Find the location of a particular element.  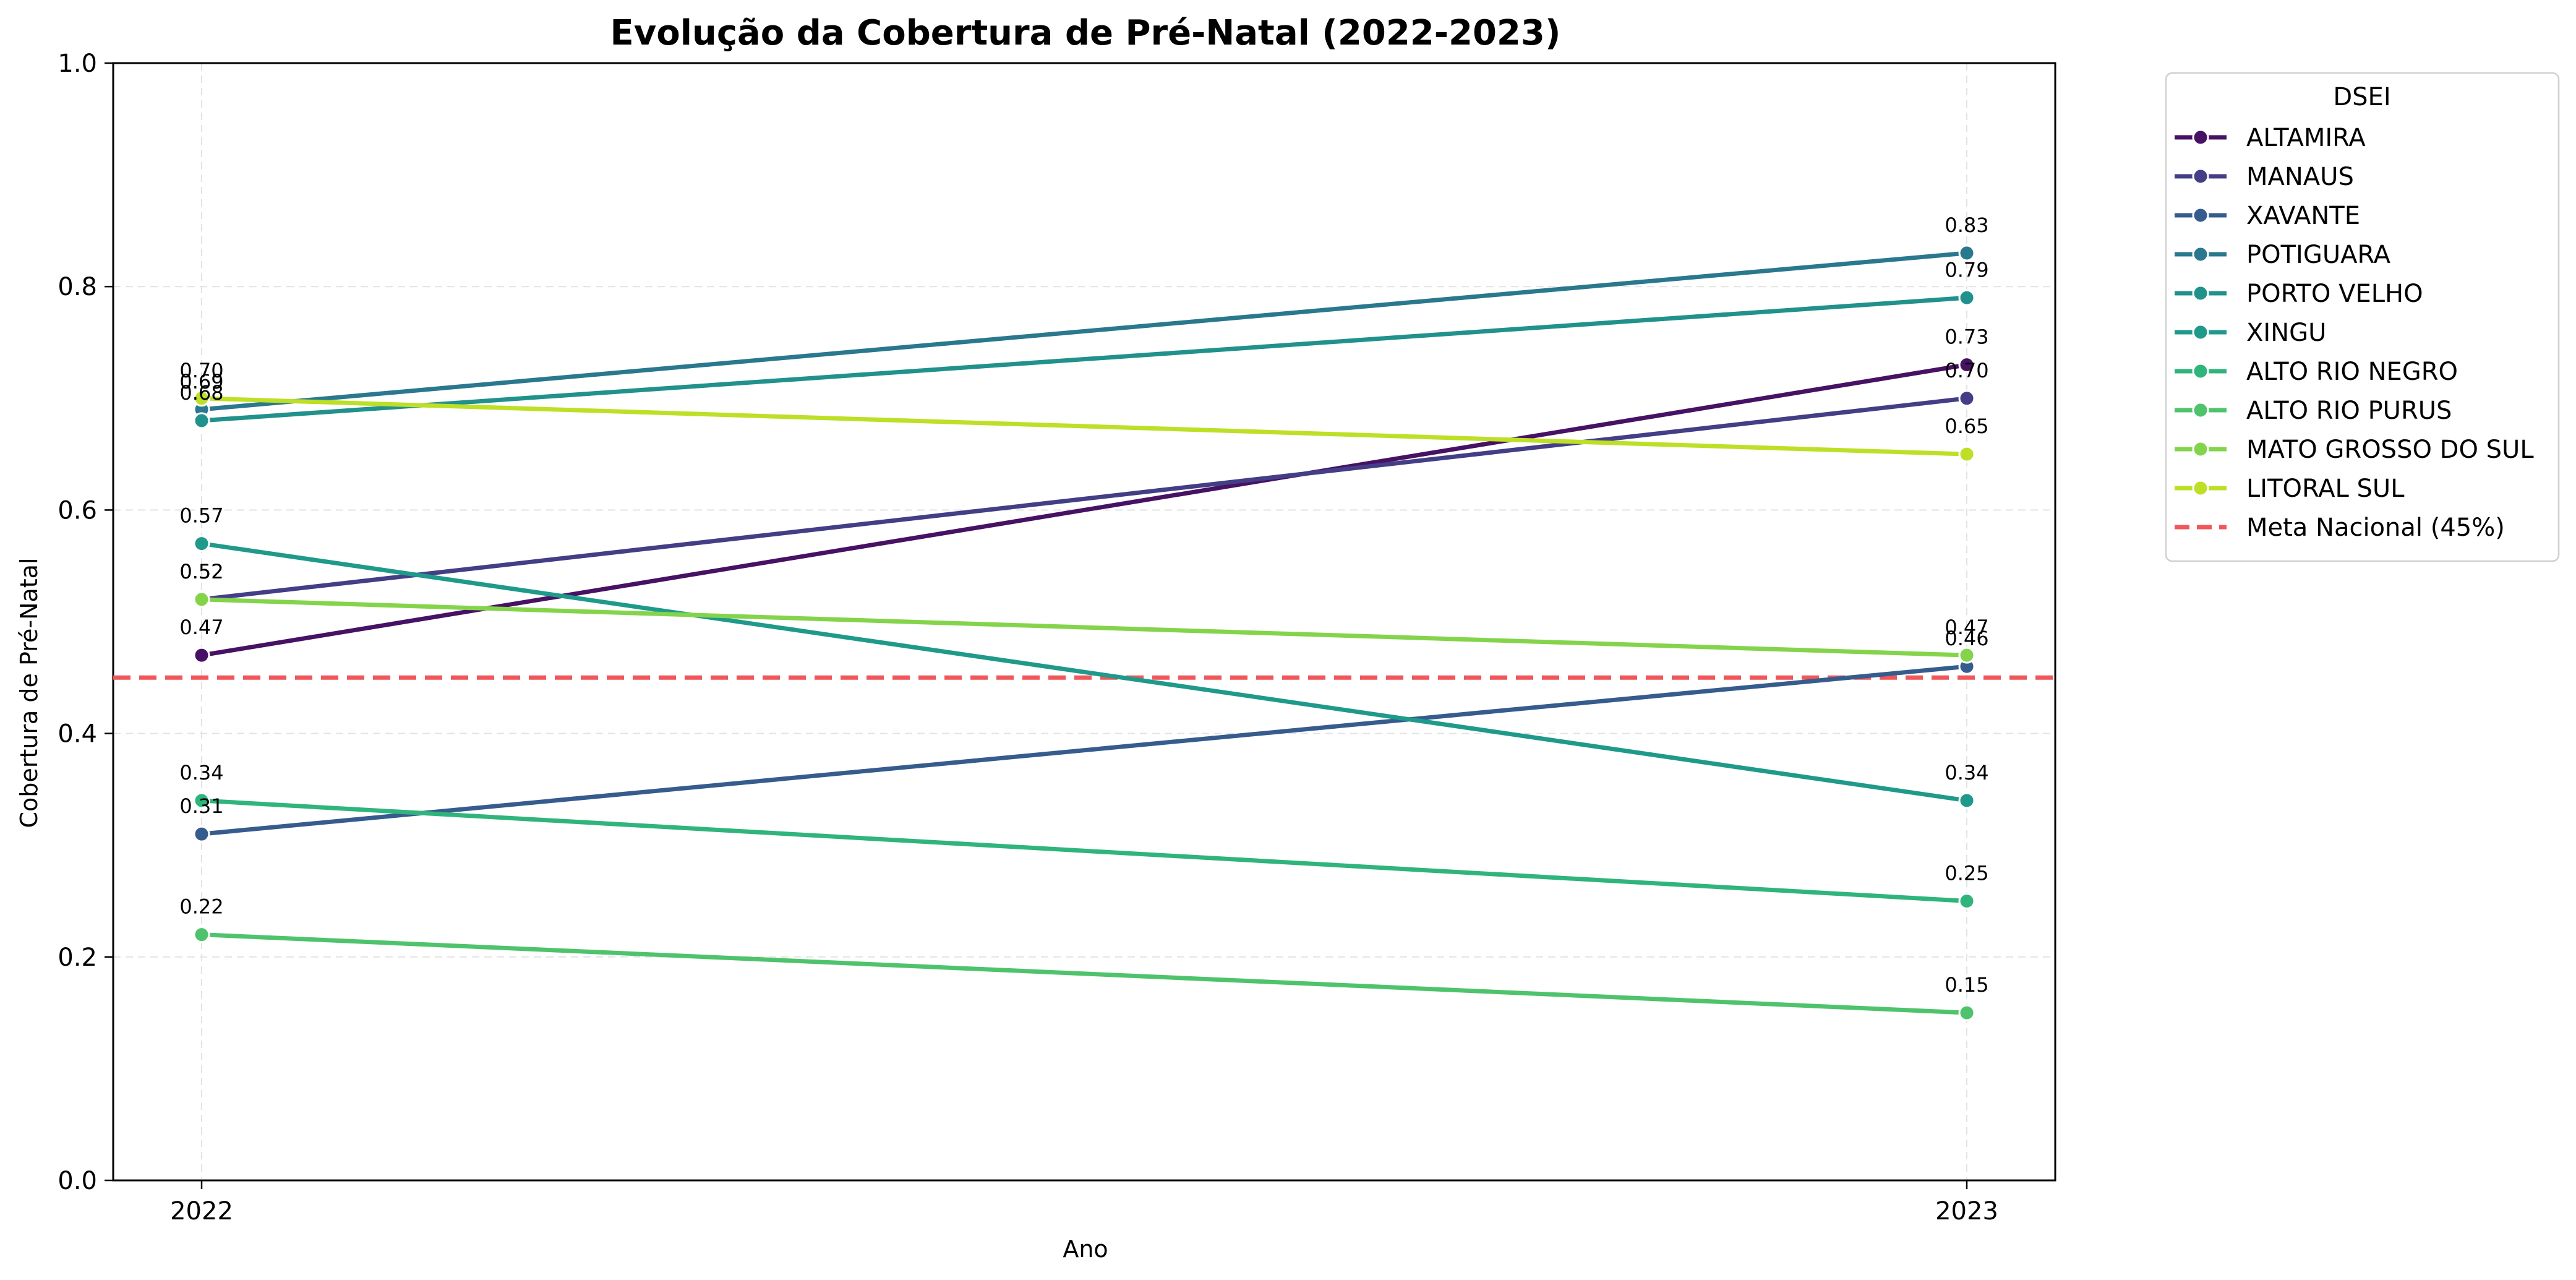

legend-label: XAVANTE is located at coordinates (2303, 216).